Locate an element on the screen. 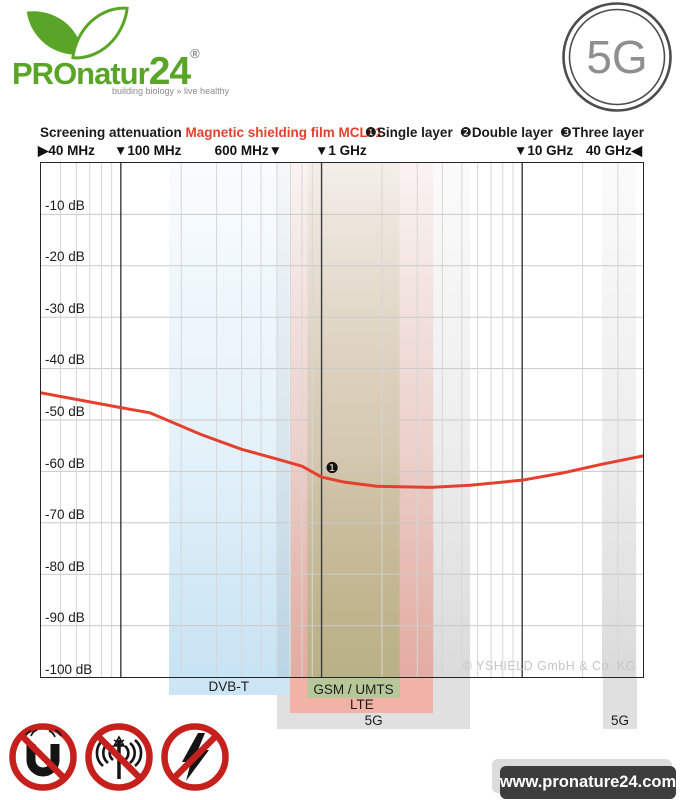  watermark: © YSHIELD GmbH & Co. KG is located at coordinates (549, 666).